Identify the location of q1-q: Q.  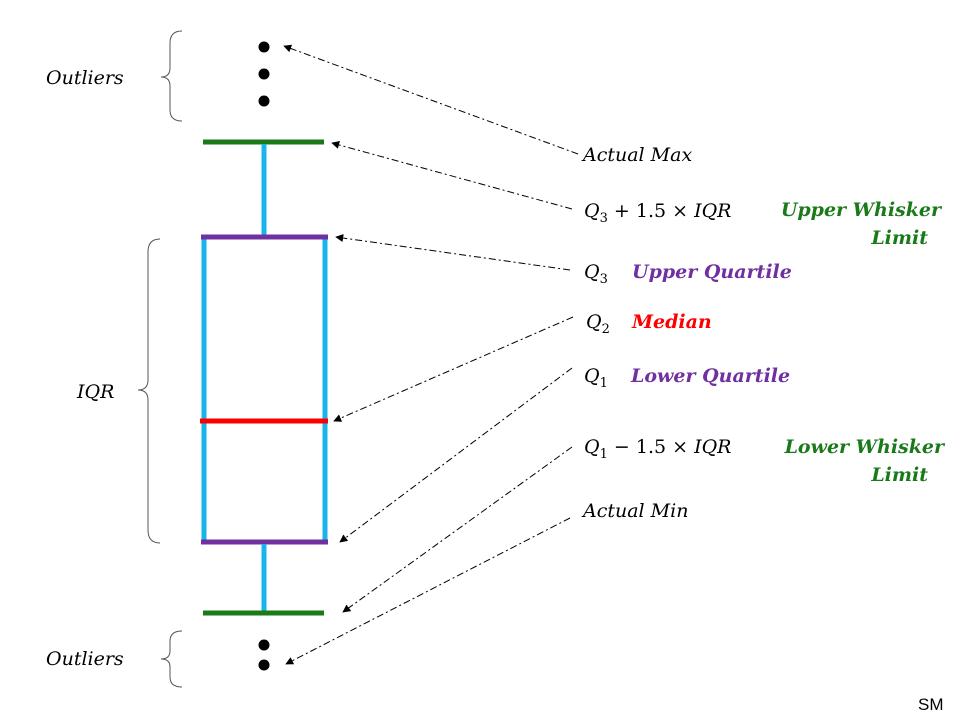
(592, 376).